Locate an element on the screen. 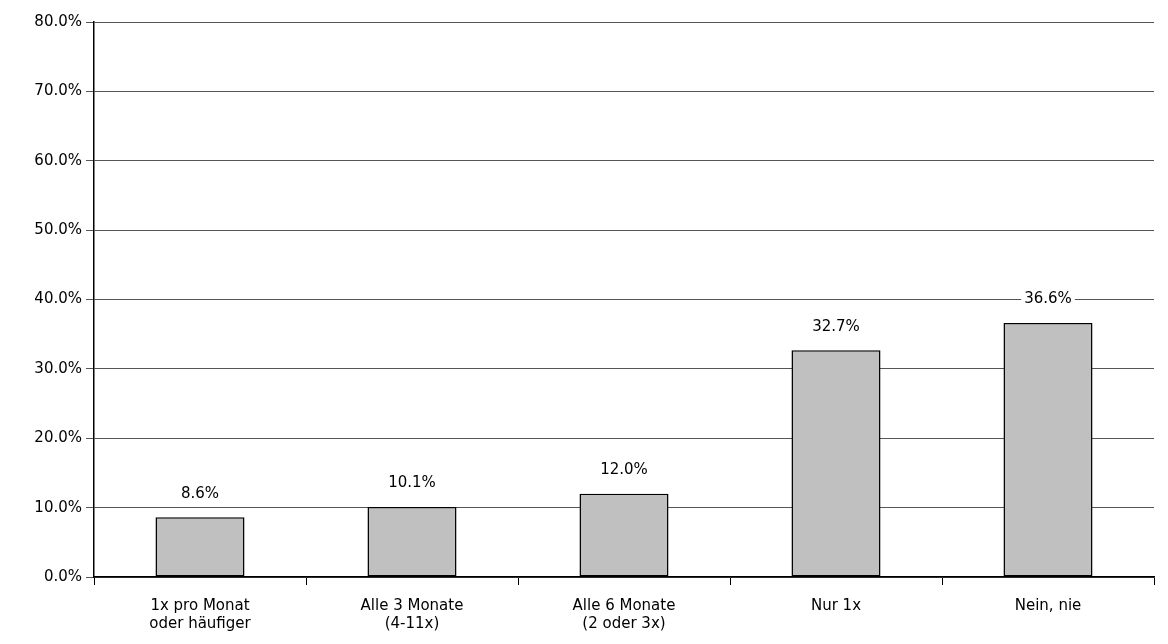 The width and height of the screenshot is (1168, 644). data-label: 12.0% is located at coordinates (624, 469).